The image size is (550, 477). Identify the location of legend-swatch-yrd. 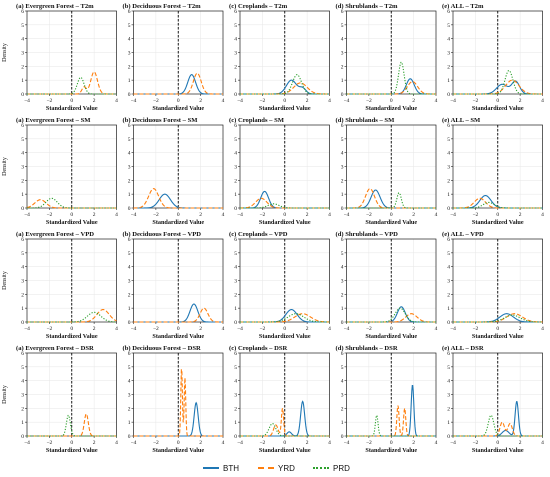
(266, 468).